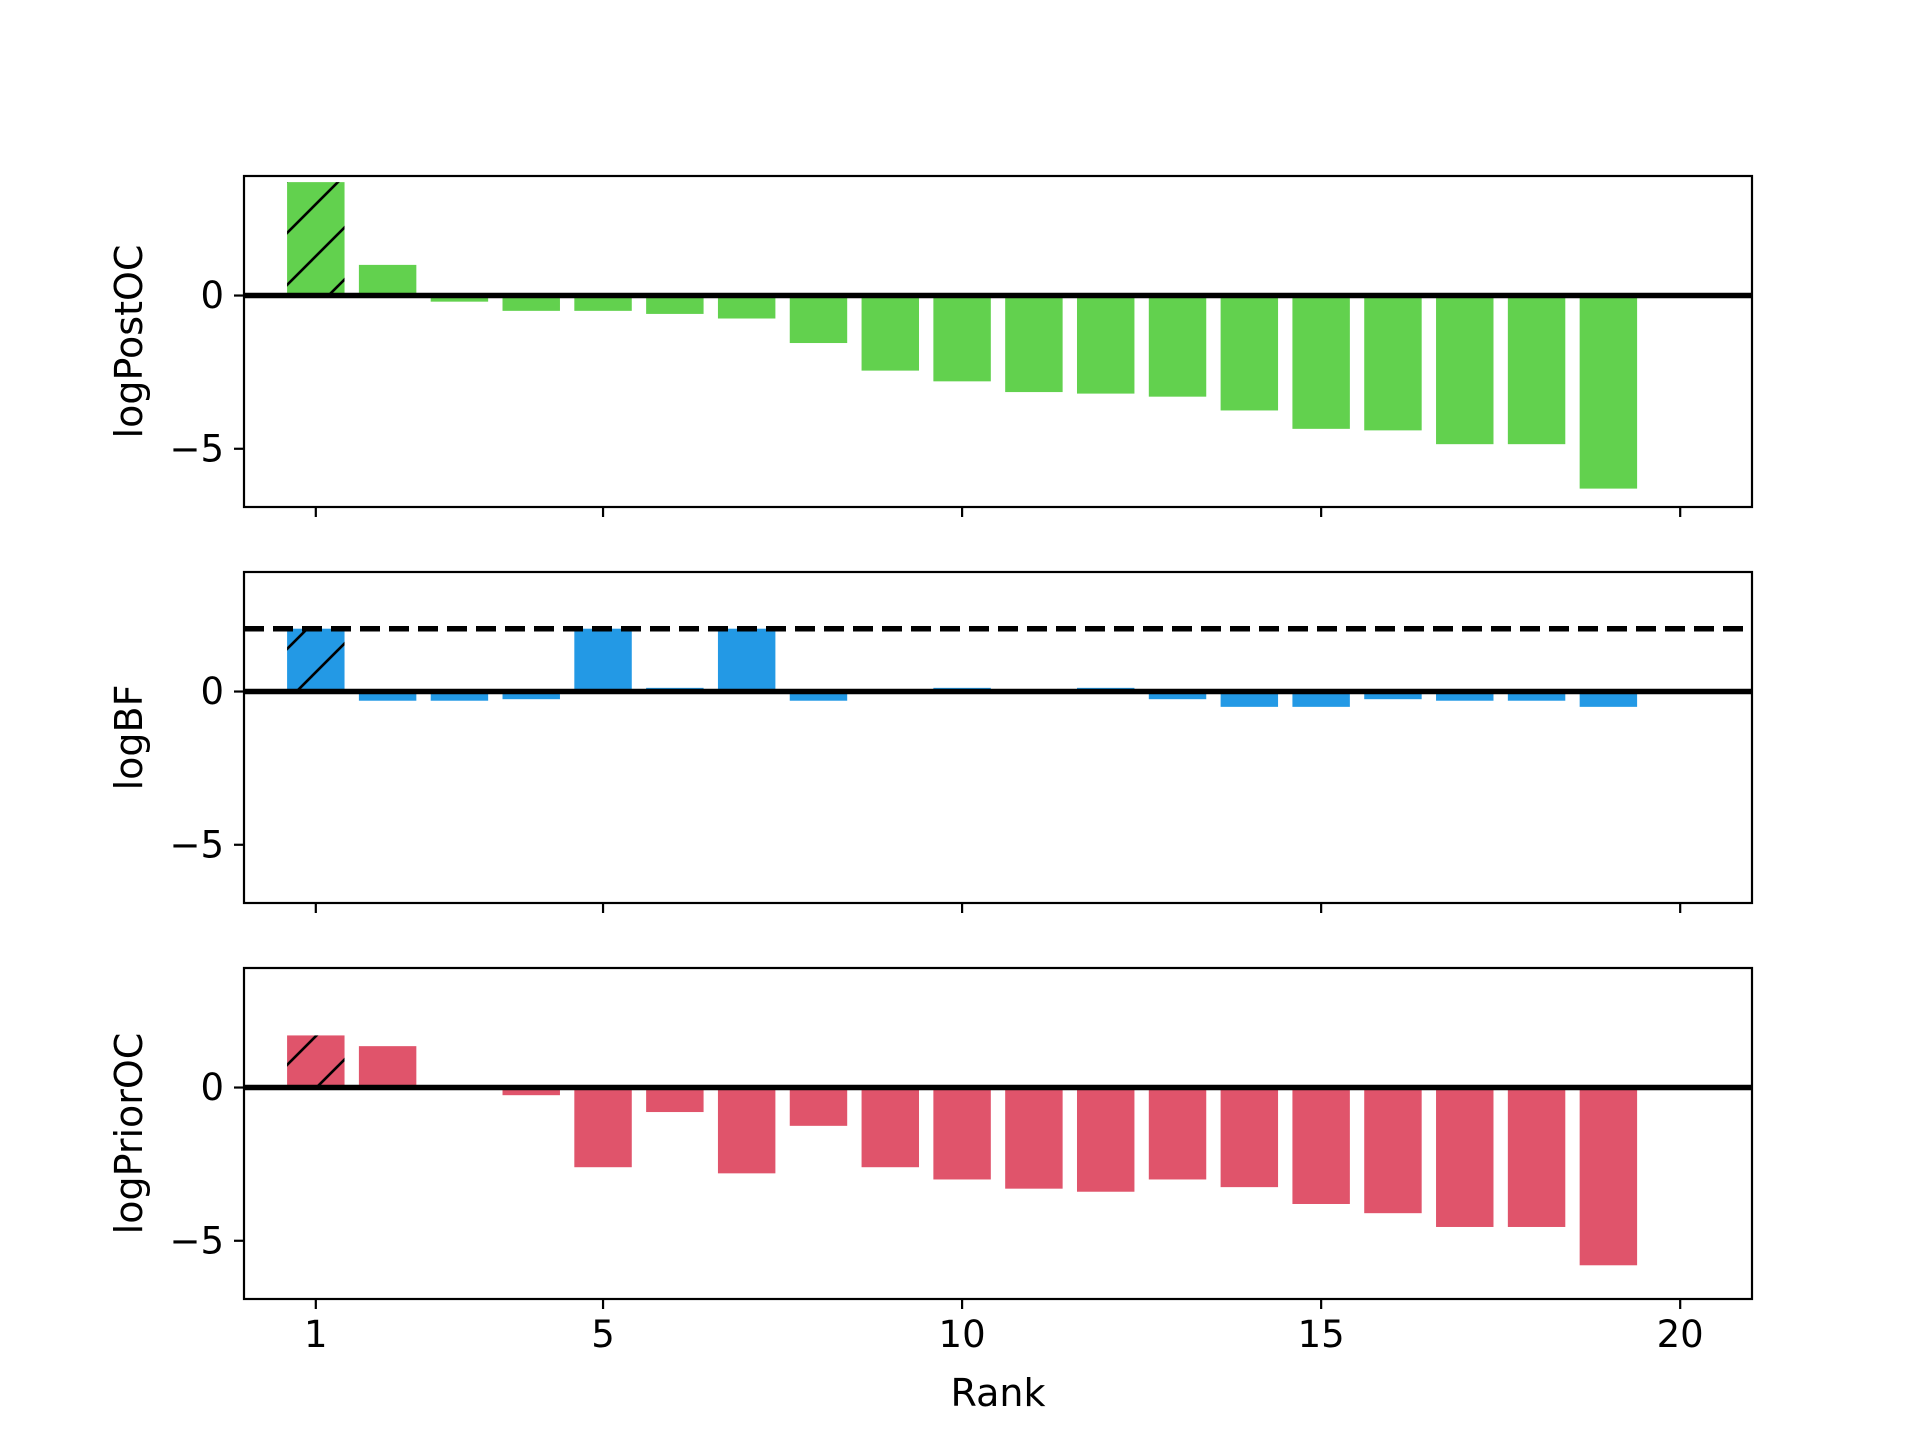  I want to click on ylabel: logBF, so click(129, 738).